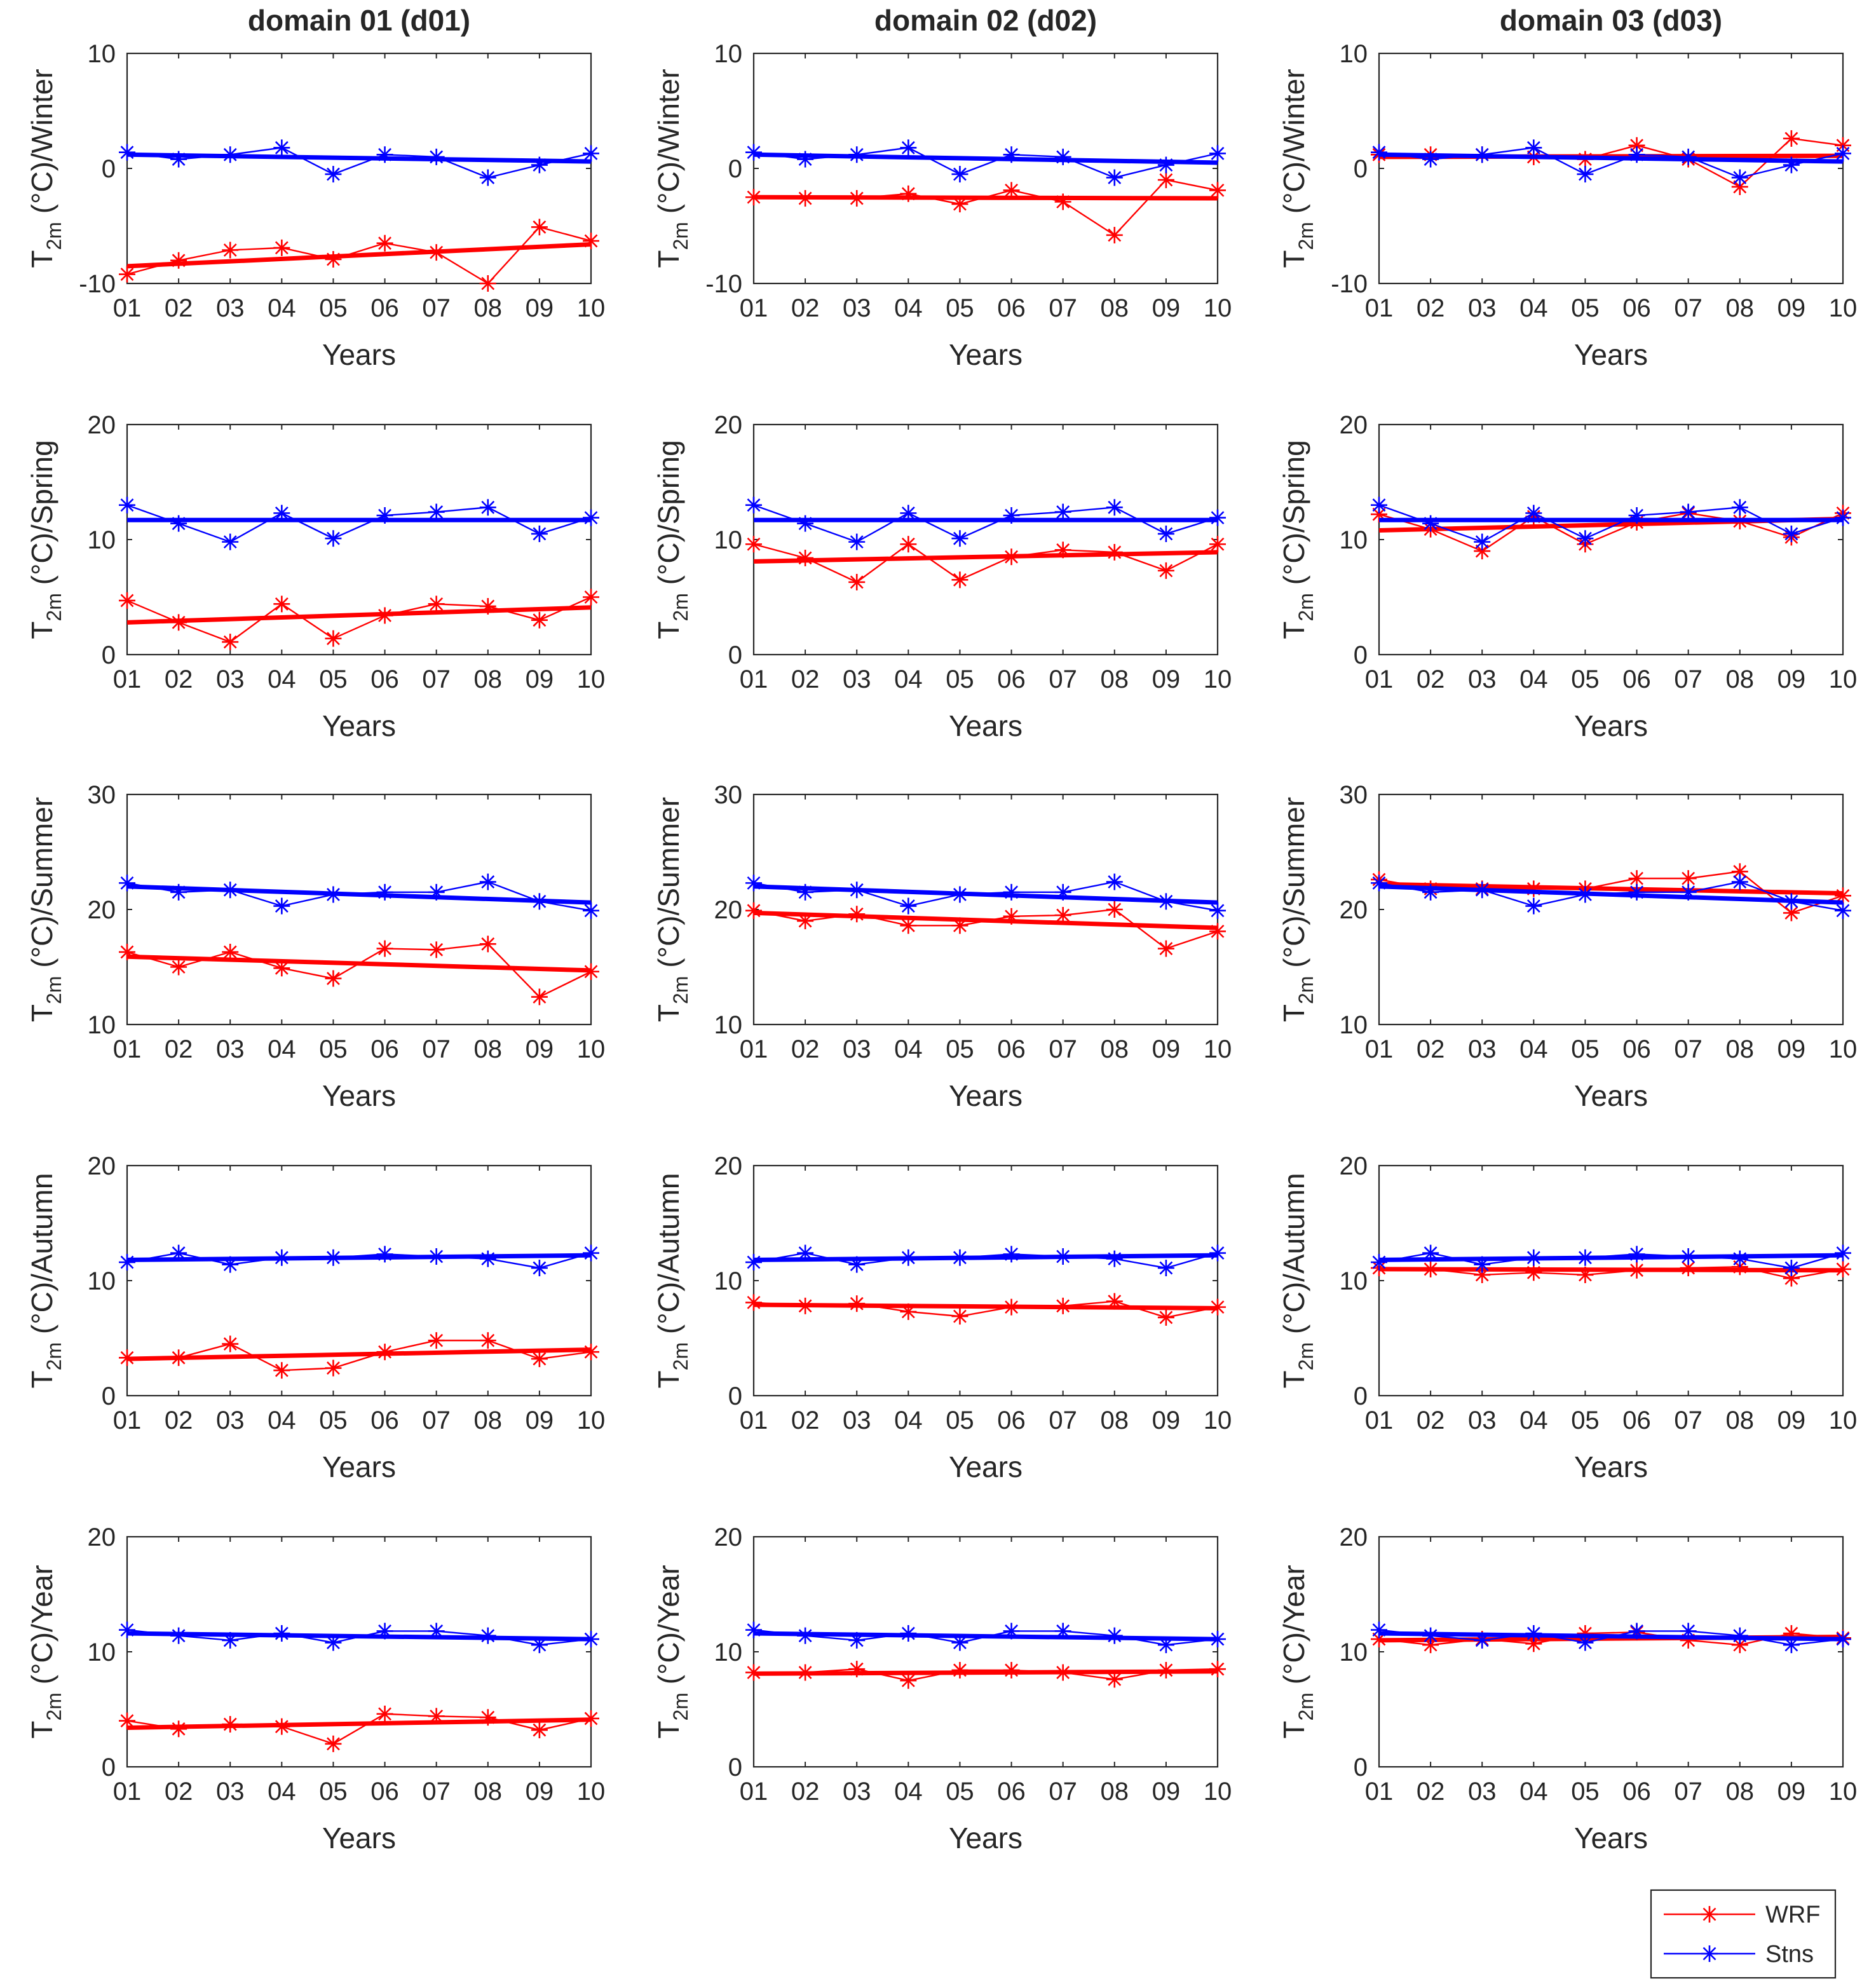 The height and width of the screenshot is (1988, 1869). Describe the element at coordinates (42, 111) in the screenshot. I see `y-label-season: Winter` at that location.